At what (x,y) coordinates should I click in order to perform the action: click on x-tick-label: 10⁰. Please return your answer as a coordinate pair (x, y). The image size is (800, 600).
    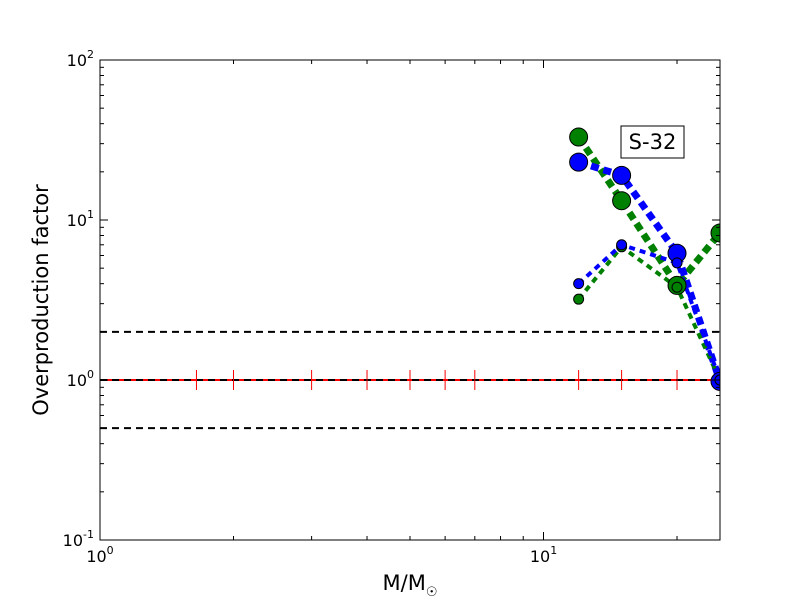
    Looking at the image, I should click on (99, 555).